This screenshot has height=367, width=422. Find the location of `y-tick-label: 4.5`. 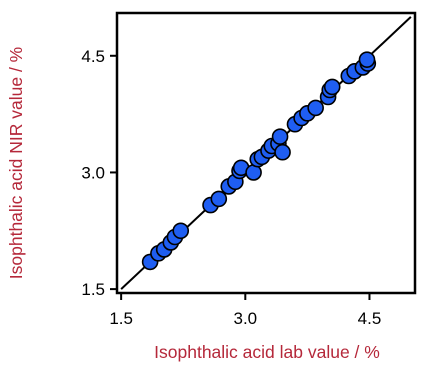

y-tick-label: 4.5 is located at coordinates (93, 56).